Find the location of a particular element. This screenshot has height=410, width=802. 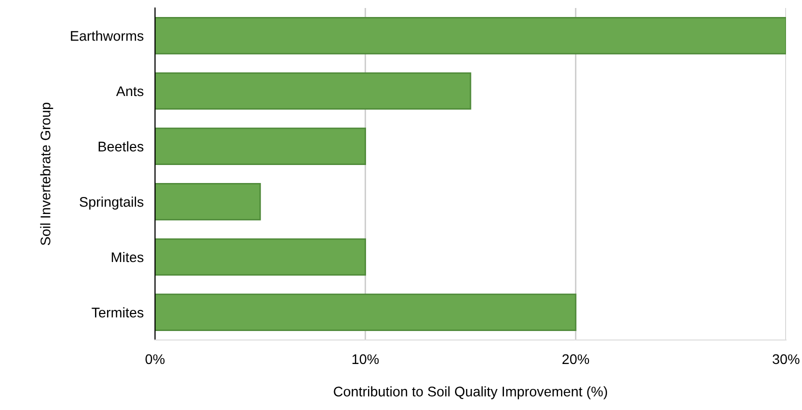

y-tick-label: Beetles is located at coordinates (121, 146).